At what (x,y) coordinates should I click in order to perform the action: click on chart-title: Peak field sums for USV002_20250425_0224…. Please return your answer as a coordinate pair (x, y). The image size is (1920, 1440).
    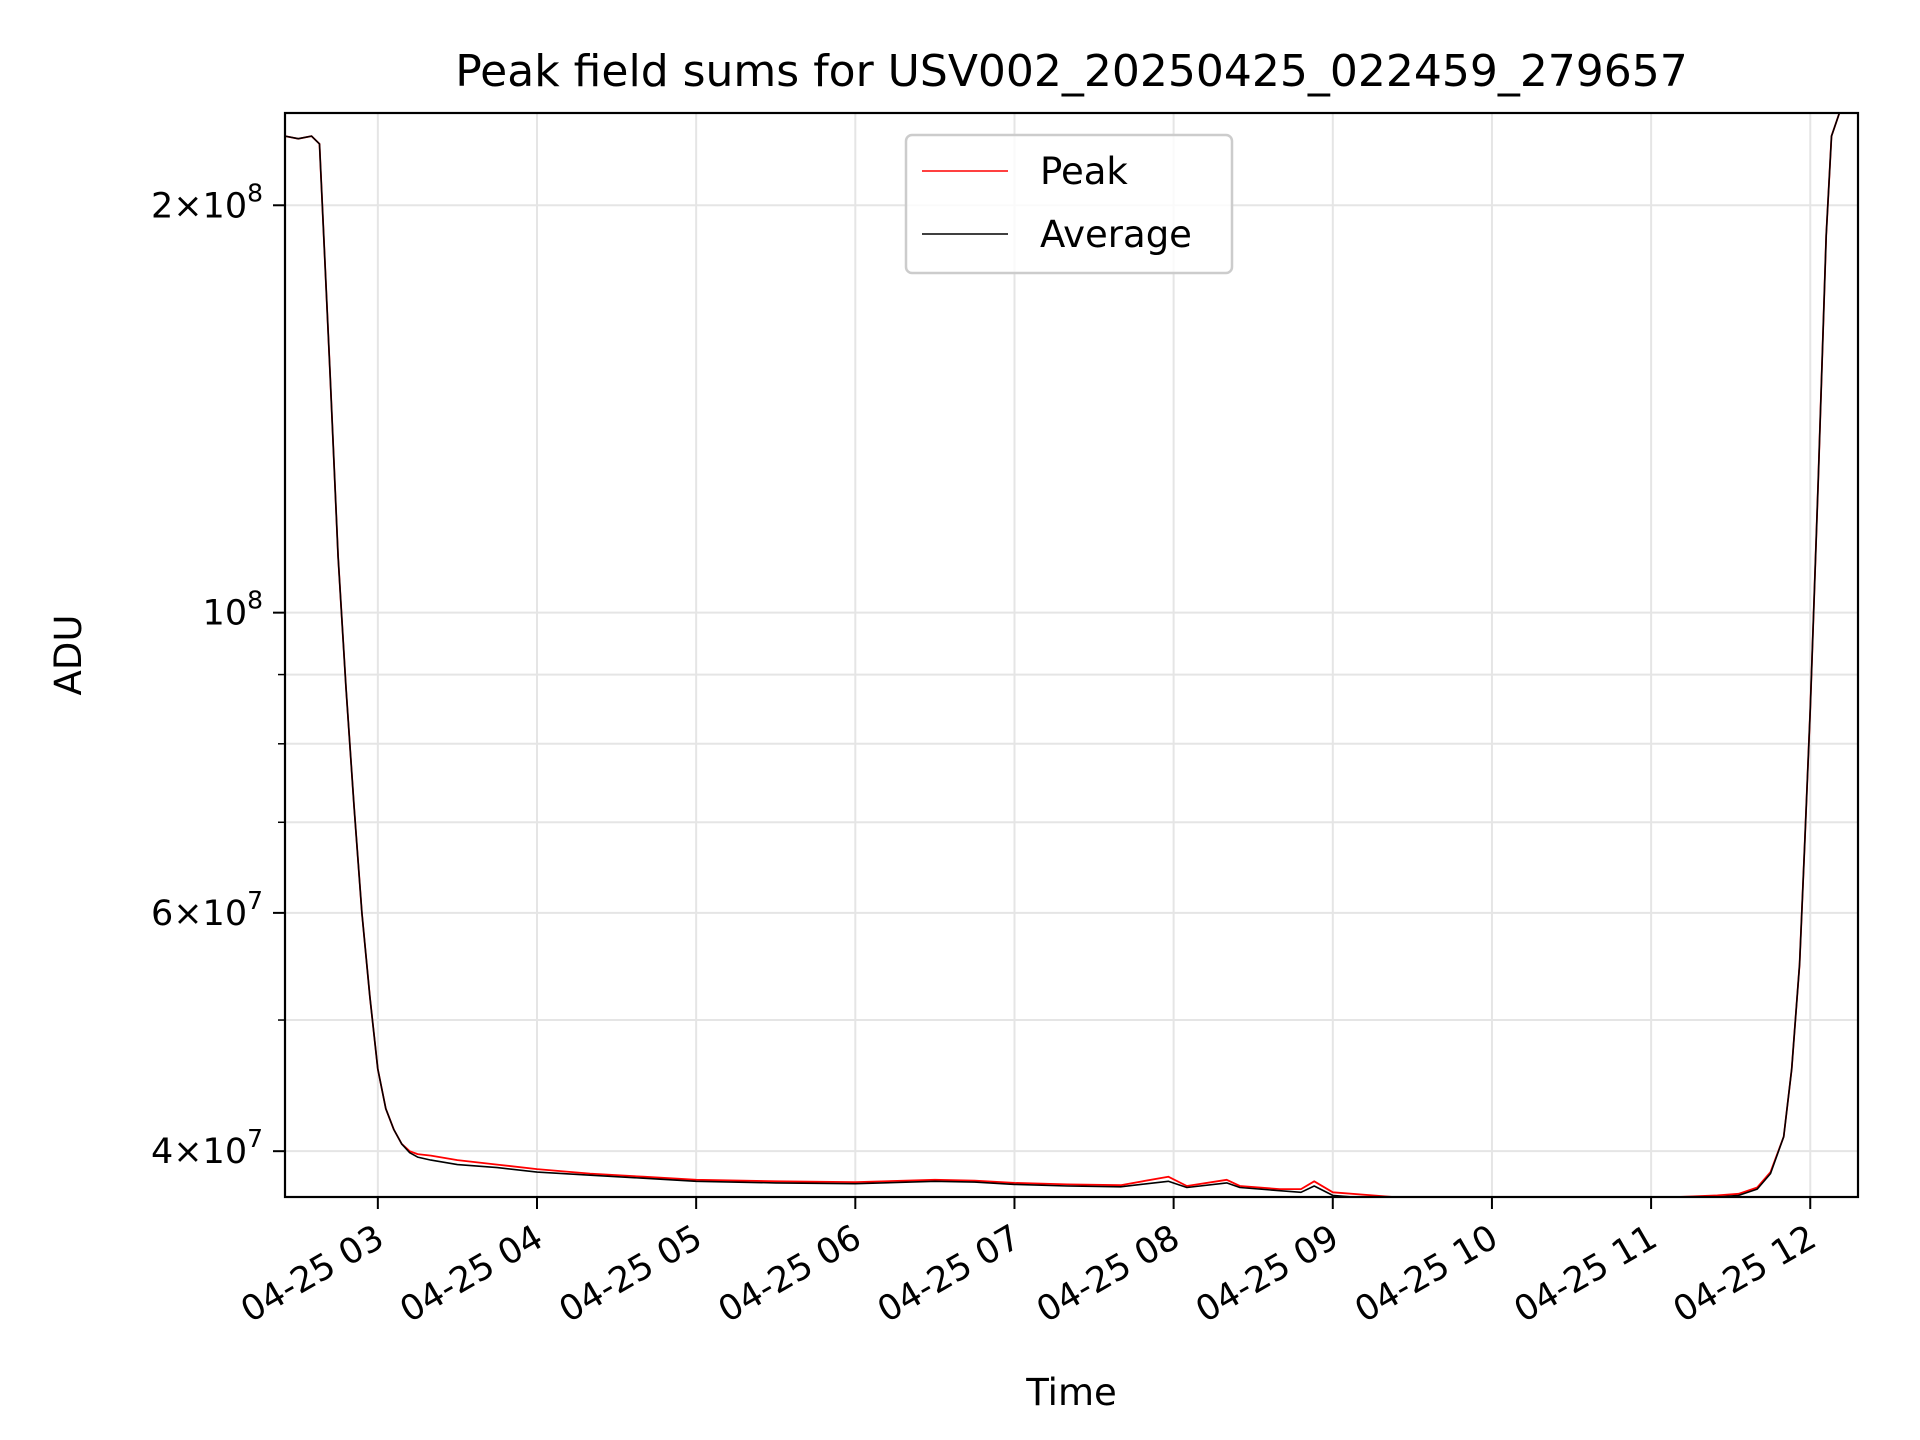
    Looking at the image, I should click on (1071, 71).